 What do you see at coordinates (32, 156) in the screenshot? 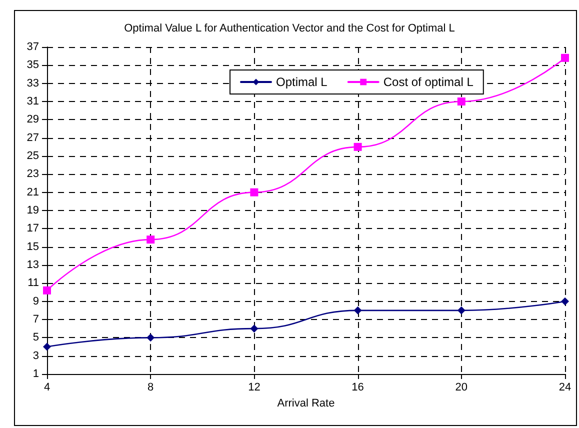
I see `y-tick-label: 25` at bounding box center [32, 156].